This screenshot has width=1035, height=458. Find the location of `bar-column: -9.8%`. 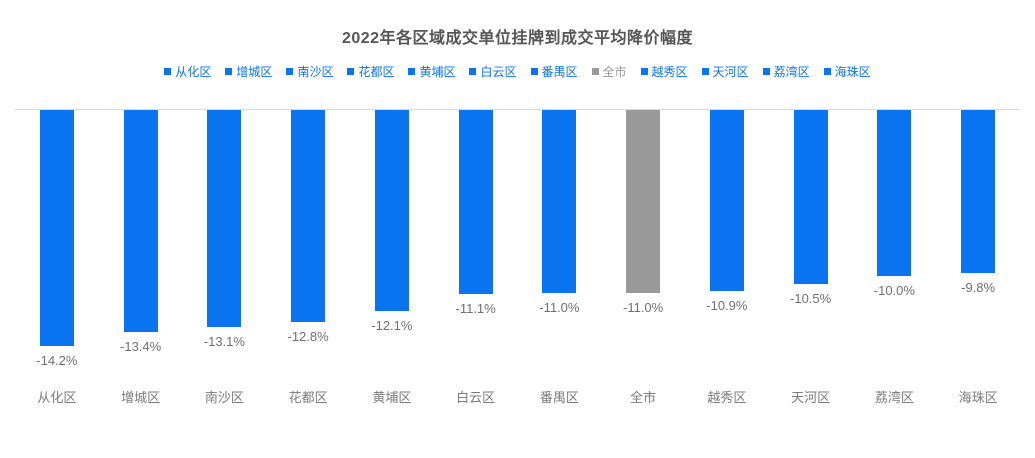

bar-column: -9.8% is located at coordinates (978, 239).